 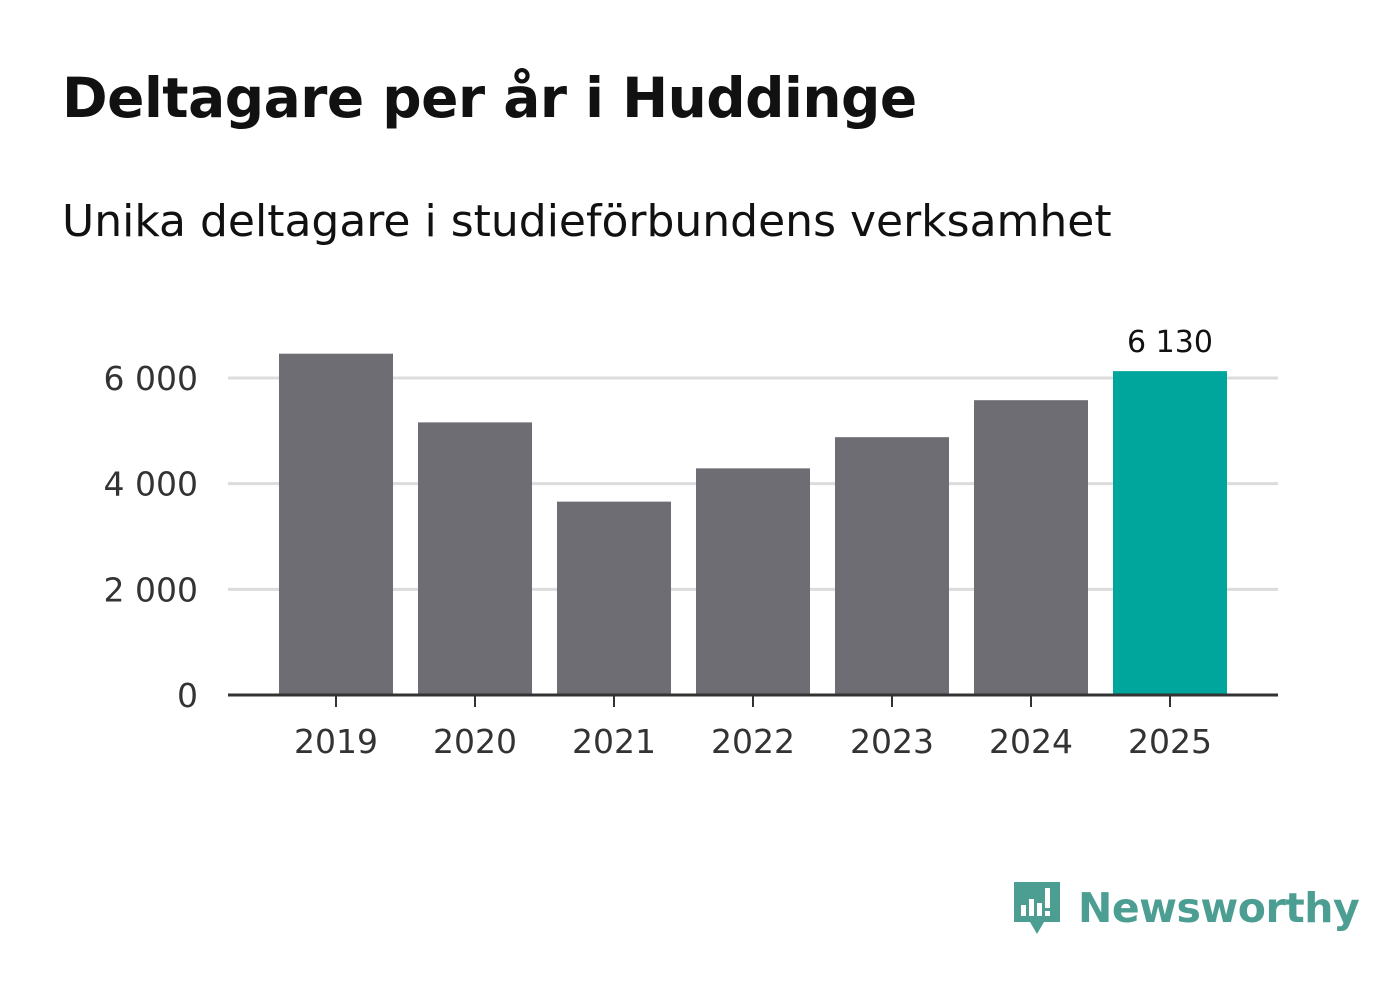 I want to click on bar-2020, so click(x=475, y=558).